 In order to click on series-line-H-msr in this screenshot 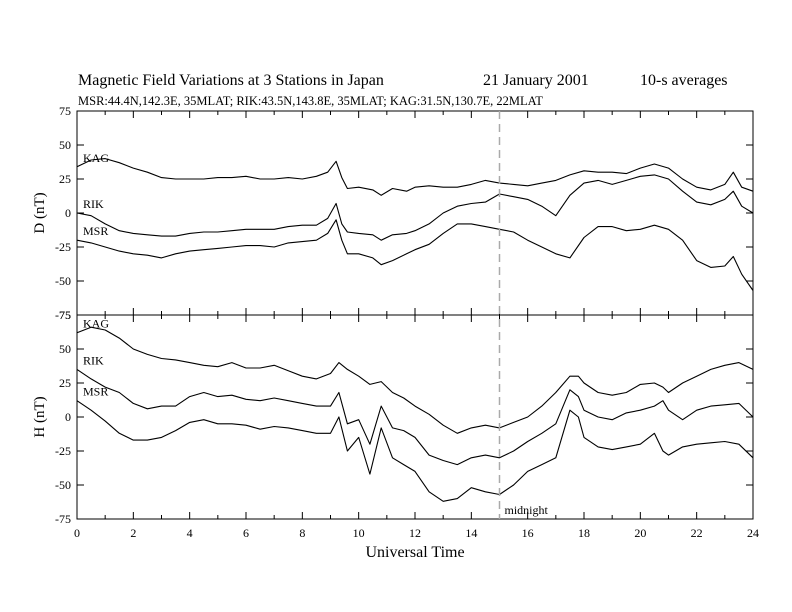, I will do `click(415, 451)`.